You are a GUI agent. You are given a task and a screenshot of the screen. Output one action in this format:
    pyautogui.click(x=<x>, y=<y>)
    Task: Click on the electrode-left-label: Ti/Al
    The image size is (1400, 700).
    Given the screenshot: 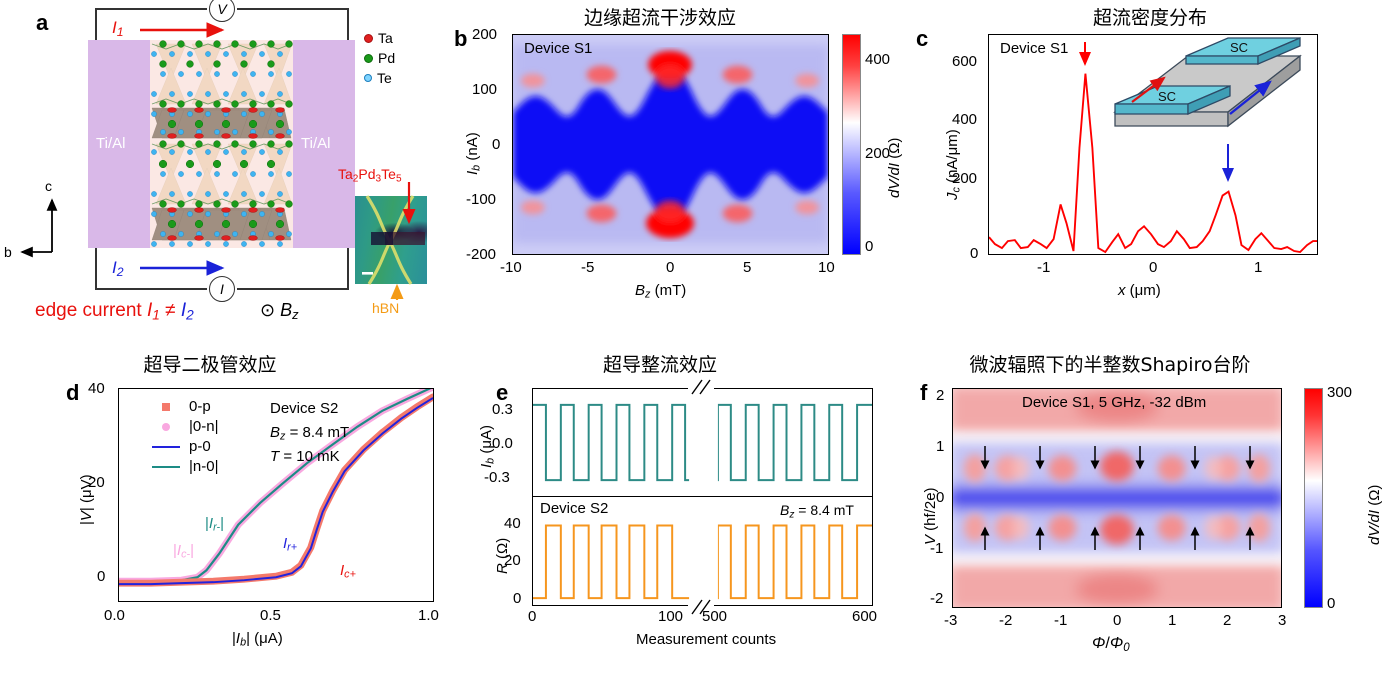 What is the action you would take?
    pyautogui.click(x=111, y=143)
    